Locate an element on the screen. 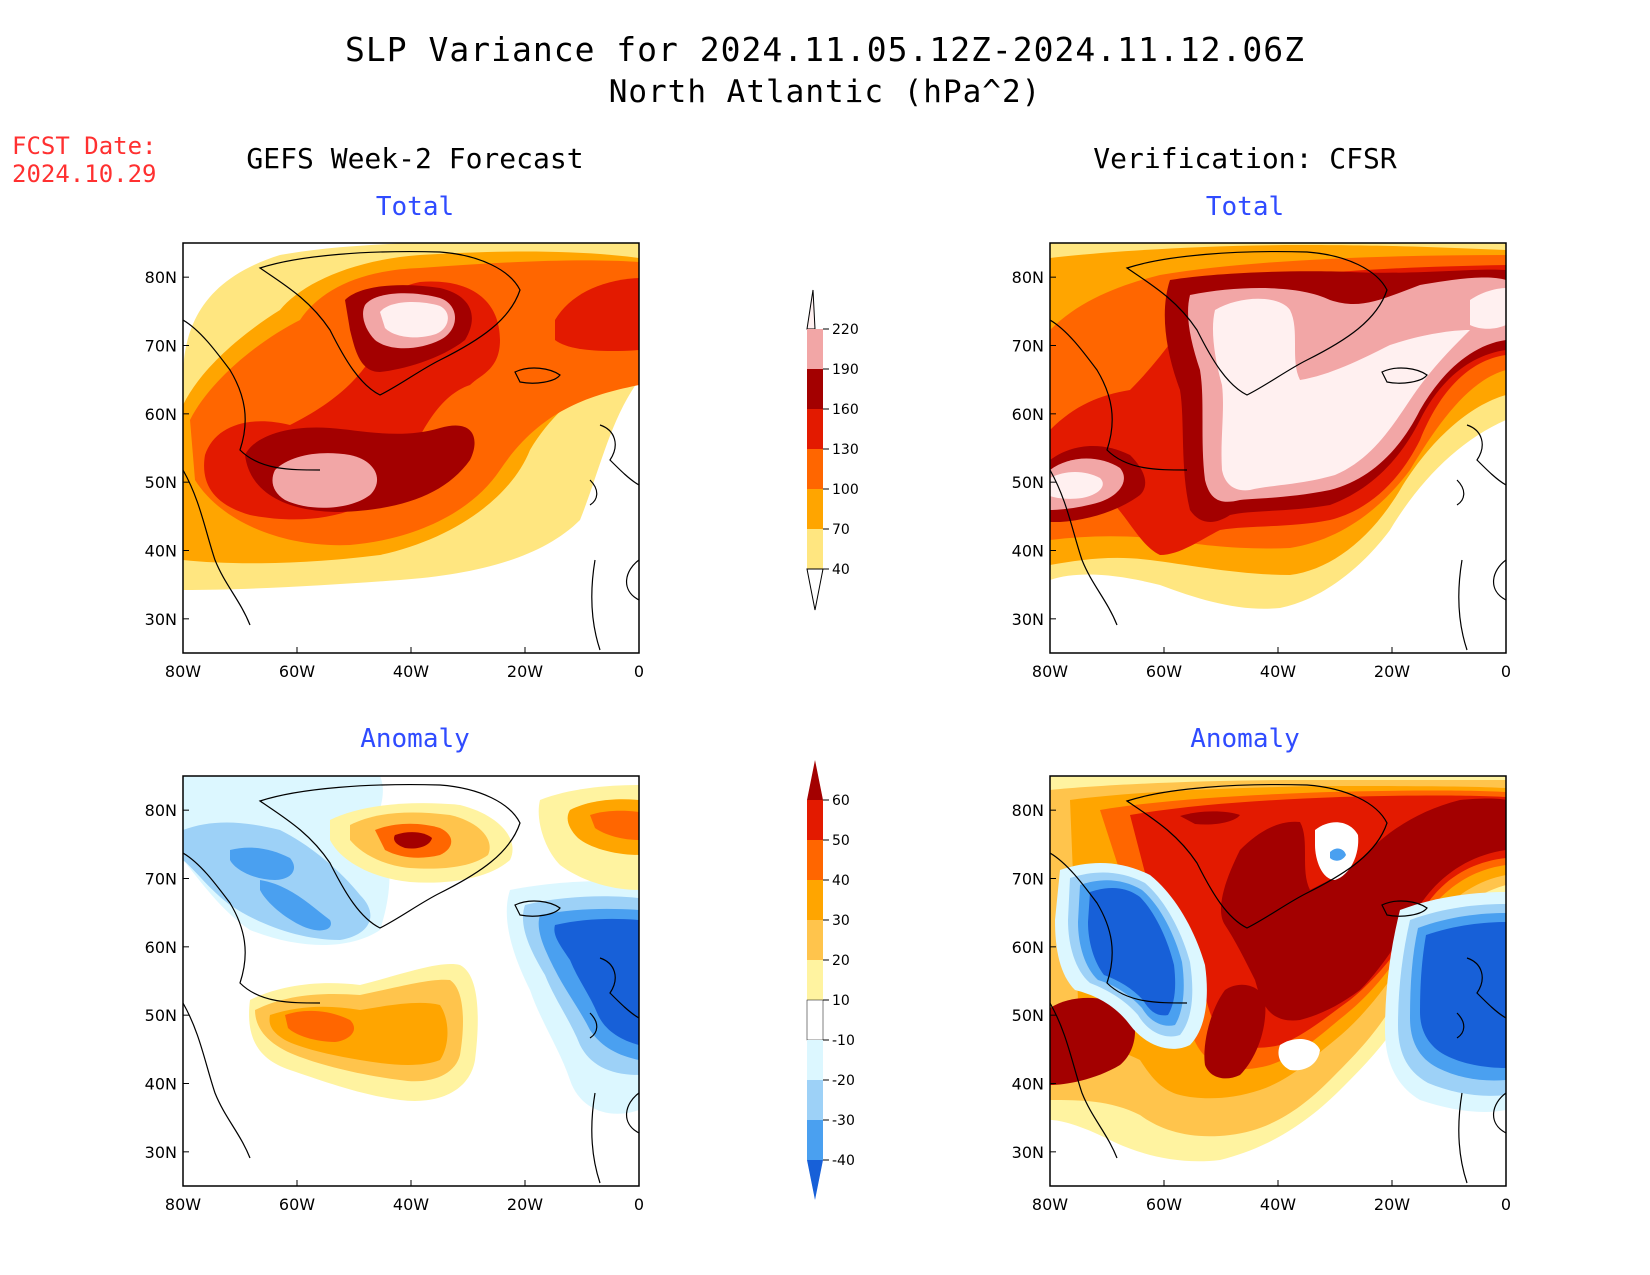 This screenshot has width=1650, height=1275. contour-220-central is located at coordinates (1341, 394).